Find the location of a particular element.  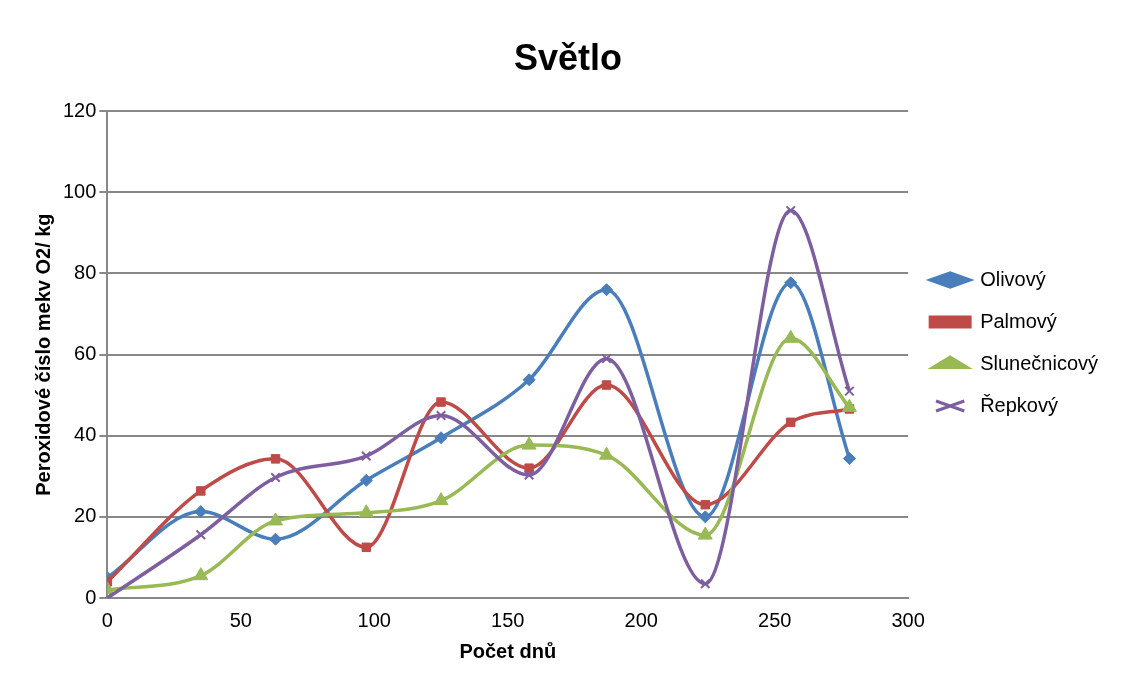

x-tick-label: 150 is located at coordinates (508, 619).